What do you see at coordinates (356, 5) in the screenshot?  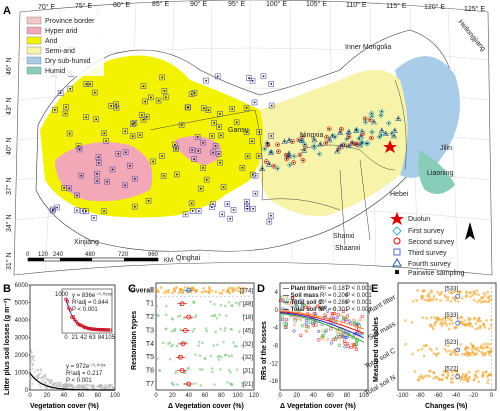 I see `svg-text: 110° E` at bounding box center [356, 5].